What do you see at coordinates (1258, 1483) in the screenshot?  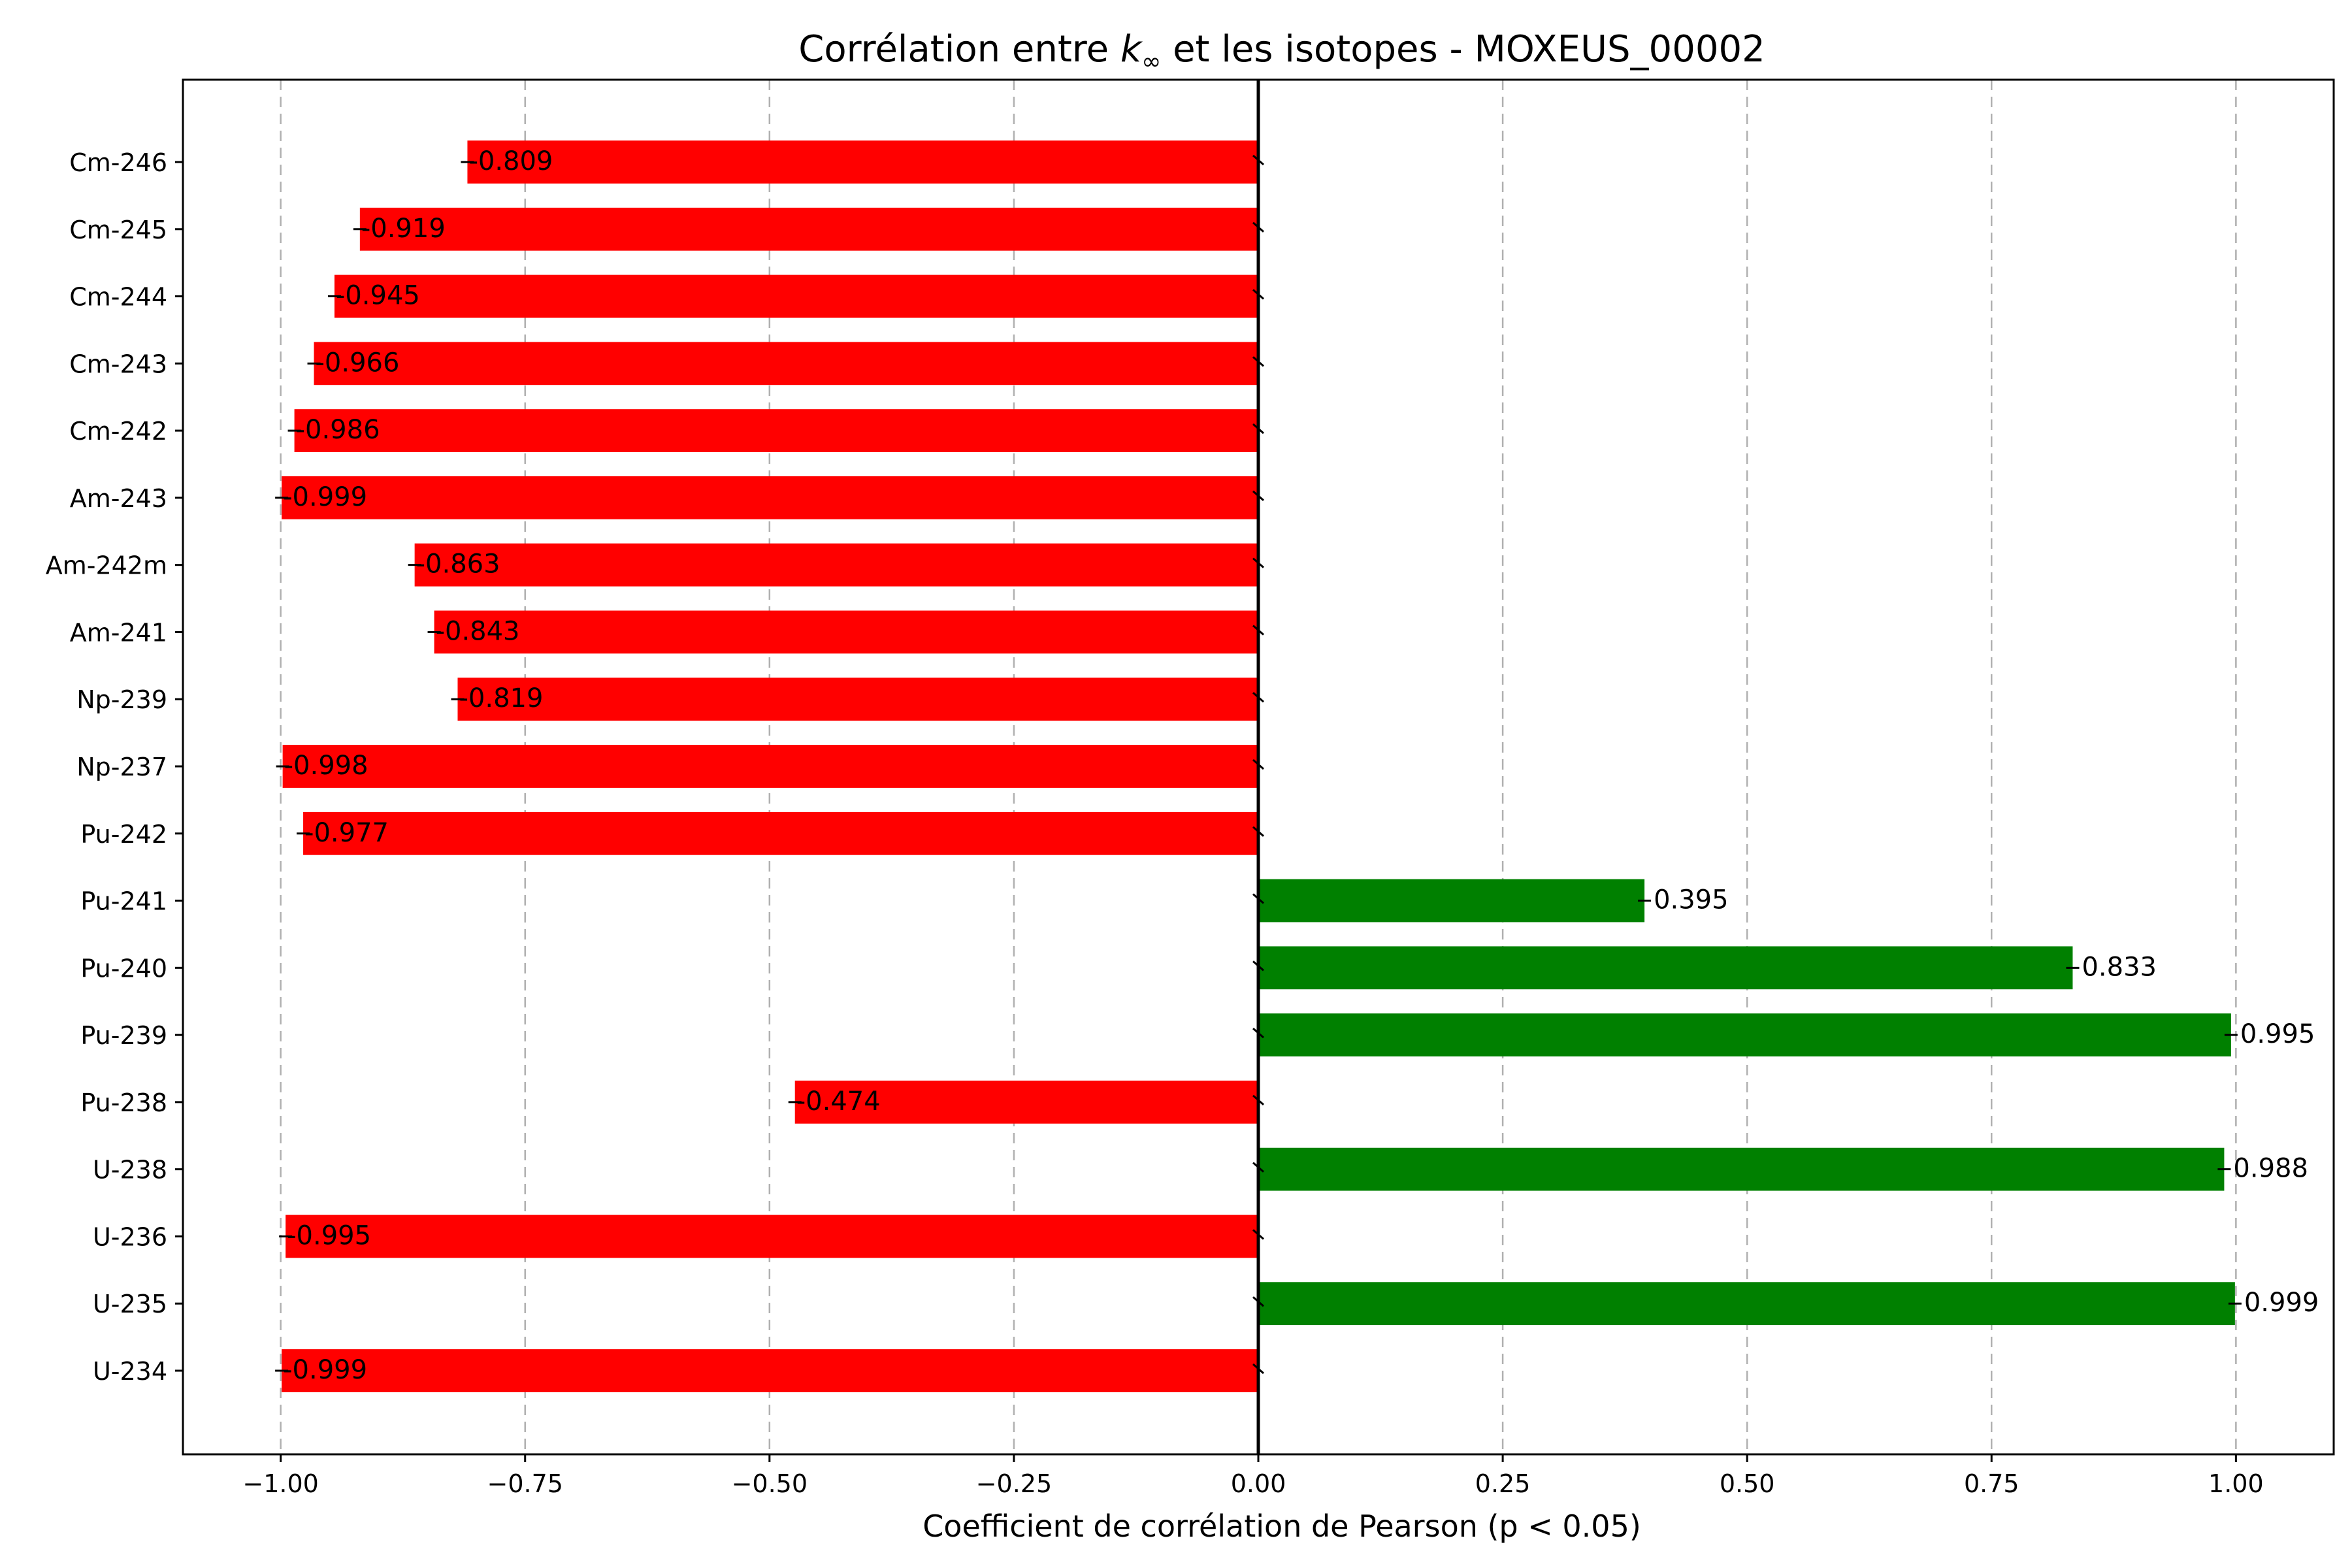 I see `x-tick-label: 0.00` at bounding box center [1258, 1483].